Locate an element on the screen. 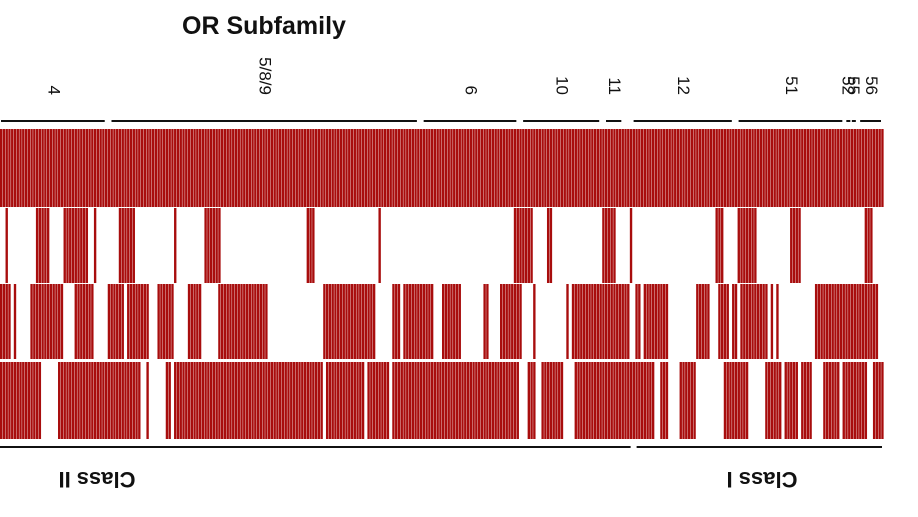  subfamily-label: 56 is located at coordinates (871, 85).